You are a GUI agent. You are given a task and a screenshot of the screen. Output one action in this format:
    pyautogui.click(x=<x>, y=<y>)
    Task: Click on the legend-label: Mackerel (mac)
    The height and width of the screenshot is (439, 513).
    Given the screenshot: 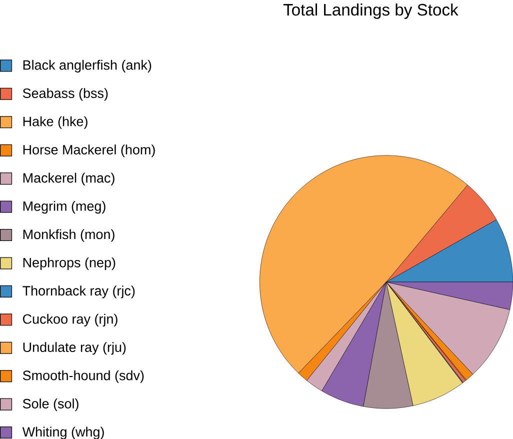 What is the action you would take?
    pyautogui.click(x=68, y=179)
    